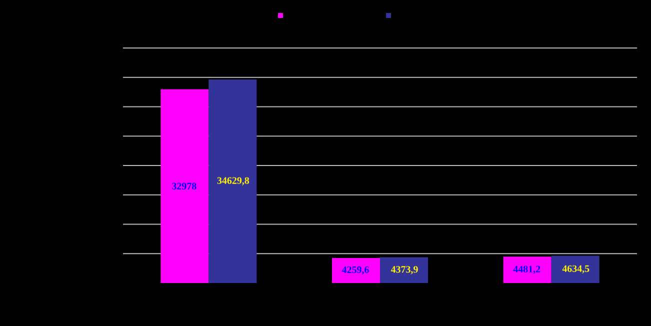 This screenshot has width=651, height=326. I want to click on data-label: 4373,9, so click(404, 270).